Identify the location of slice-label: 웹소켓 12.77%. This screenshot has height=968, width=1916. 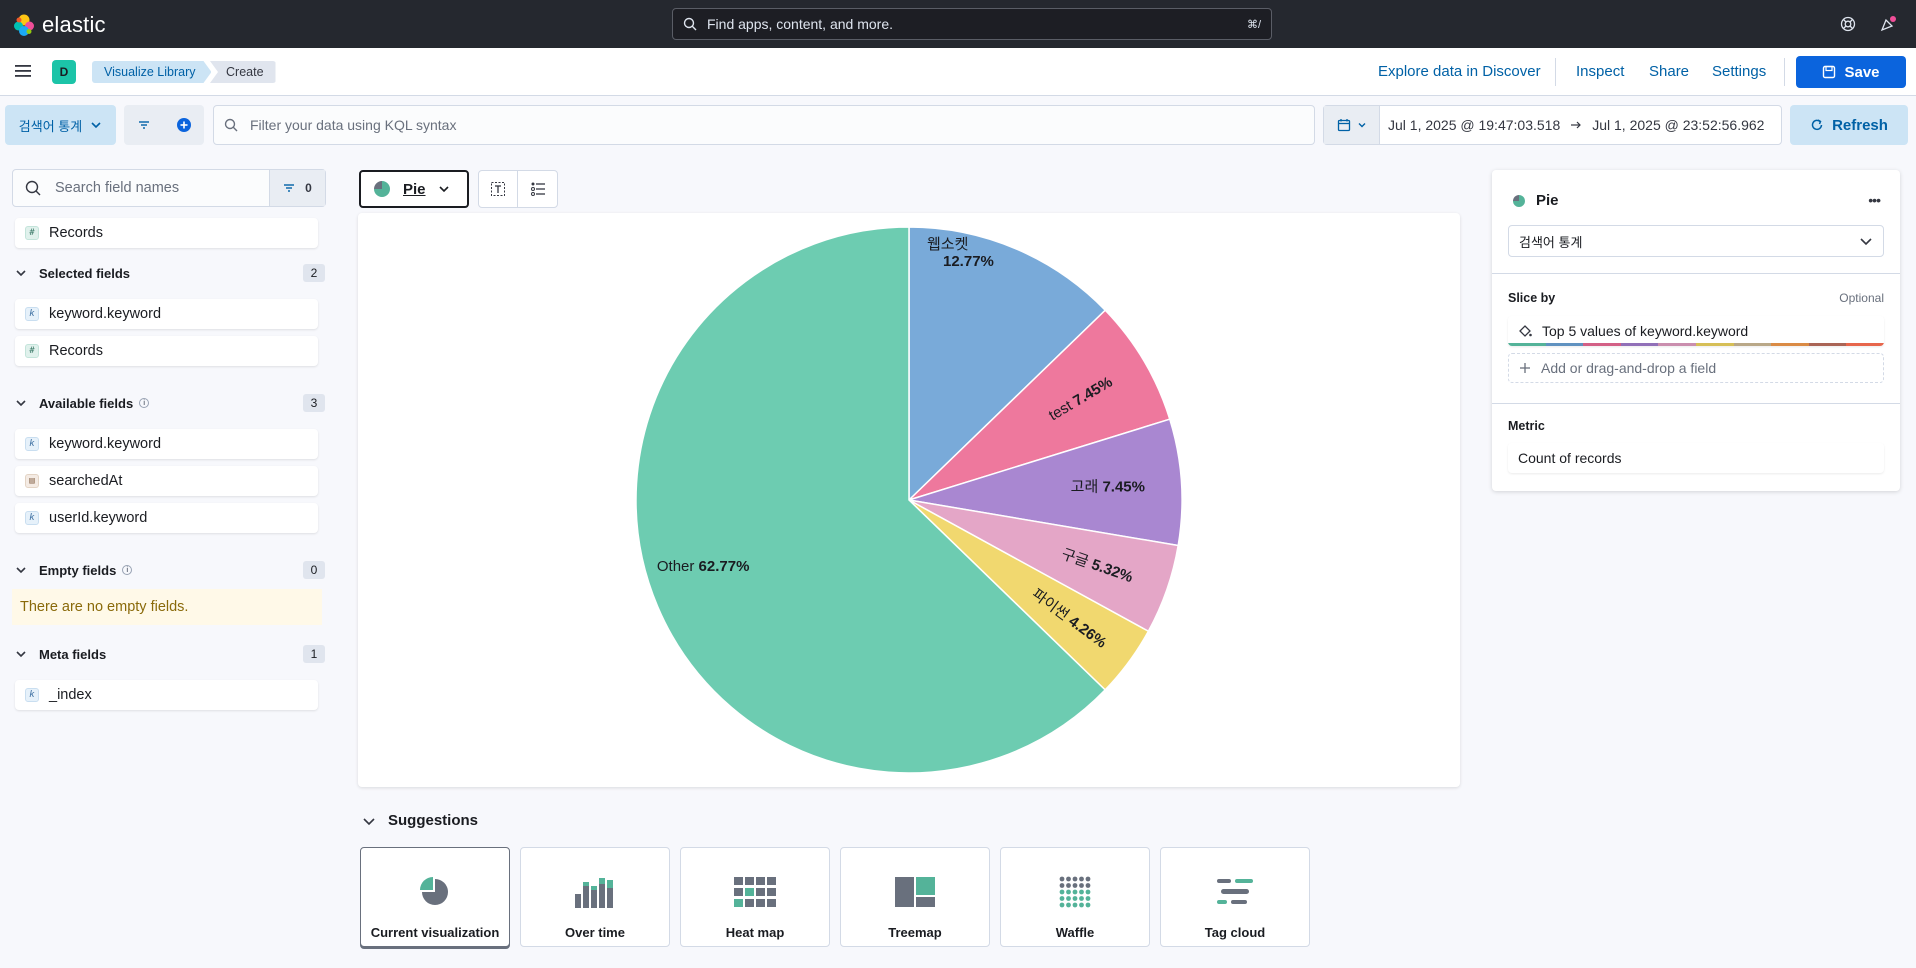
(960, 253).